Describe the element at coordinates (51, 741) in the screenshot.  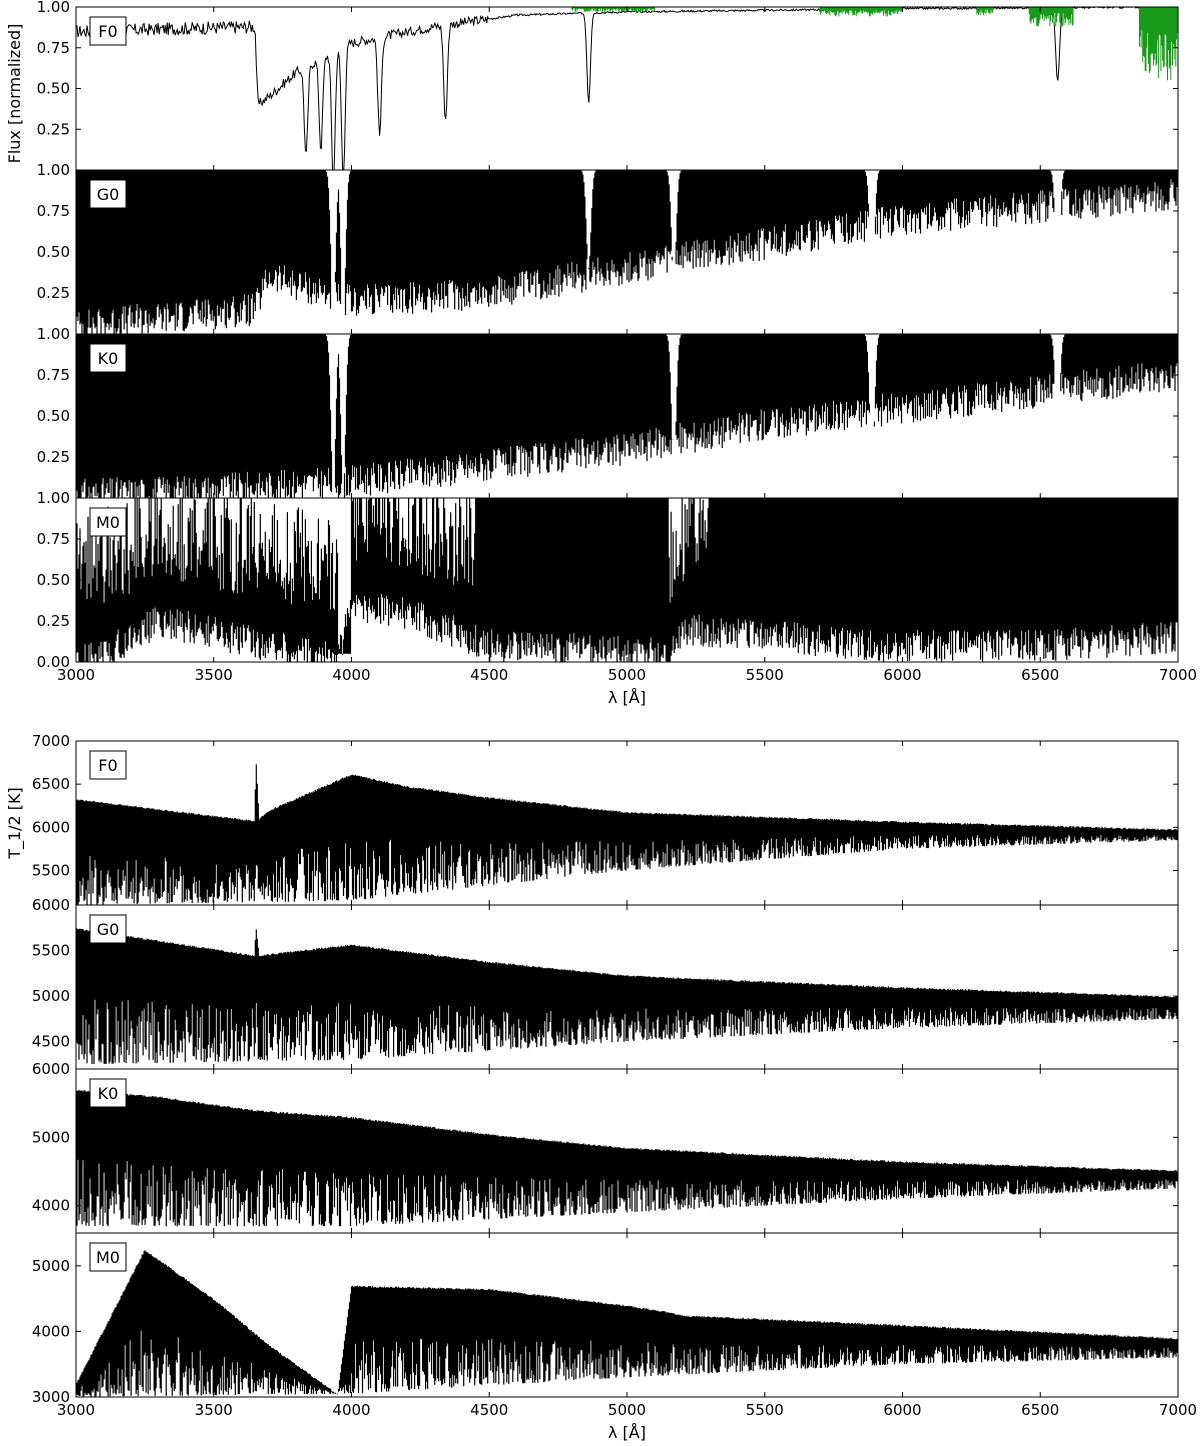
I see `y-tick-label: 7000` at that location.